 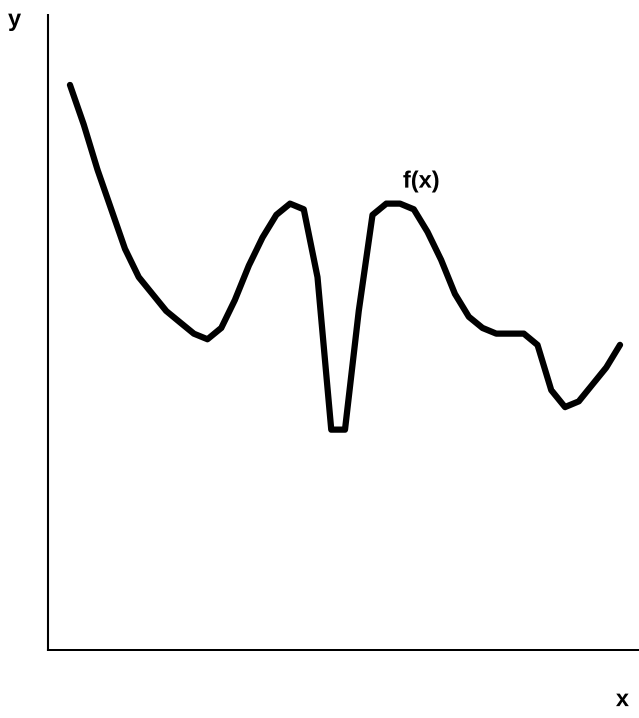 What do you see at coordinates (622, 700) in the screenshot?
I see `x-axis-title: x` at bounding box center [622, 700].